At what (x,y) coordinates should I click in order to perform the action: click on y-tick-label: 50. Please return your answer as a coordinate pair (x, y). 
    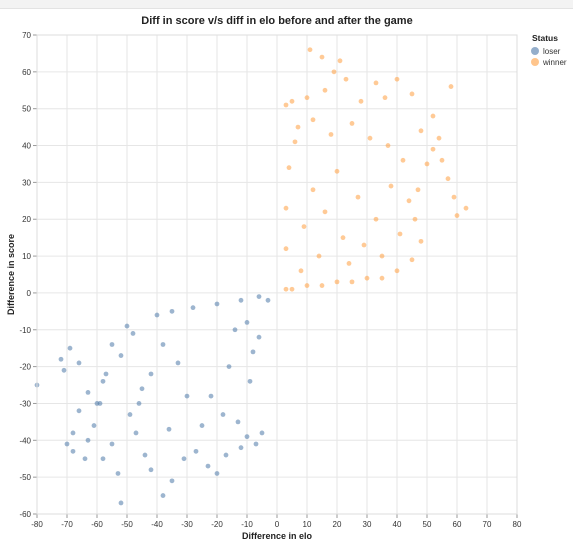
    Looking at the image, I should click on (26, 109).